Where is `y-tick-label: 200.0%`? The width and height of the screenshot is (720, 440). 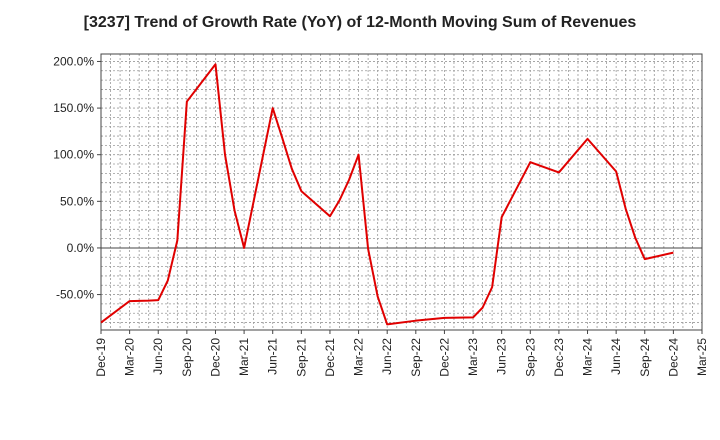 y-tick-label: 200.0% is located at coordinates (73, 61).